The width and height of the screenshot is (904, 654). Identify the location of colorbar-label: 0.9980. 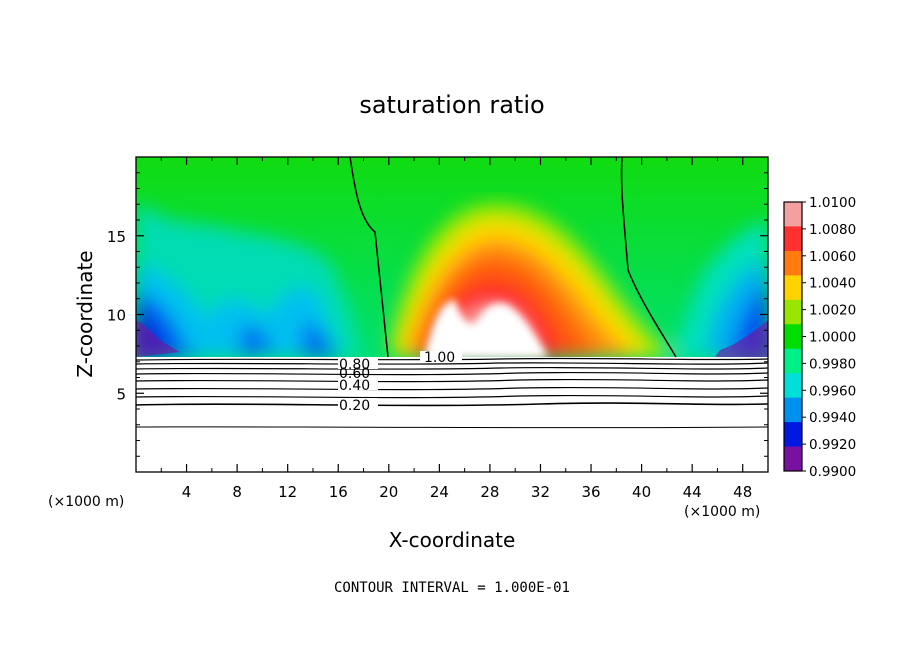
(832, 364).